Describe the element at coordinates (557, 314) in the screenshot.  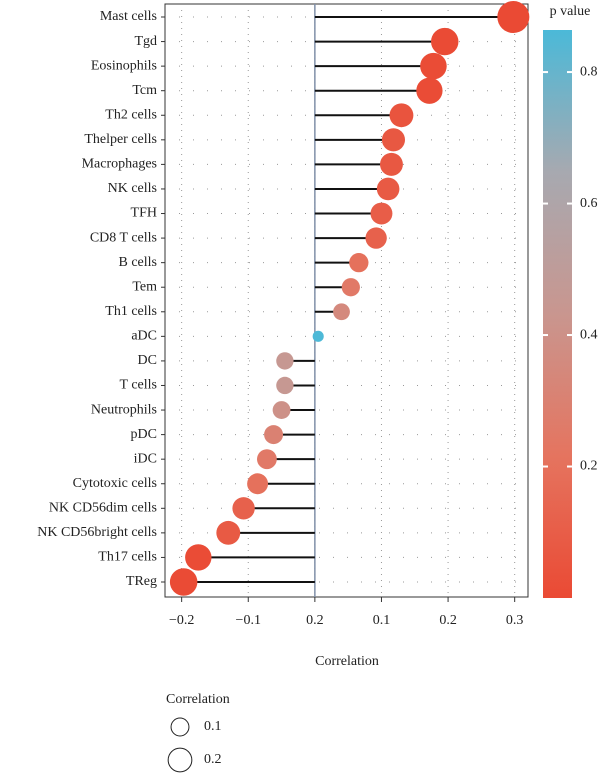
I see `colorbar` at that location.